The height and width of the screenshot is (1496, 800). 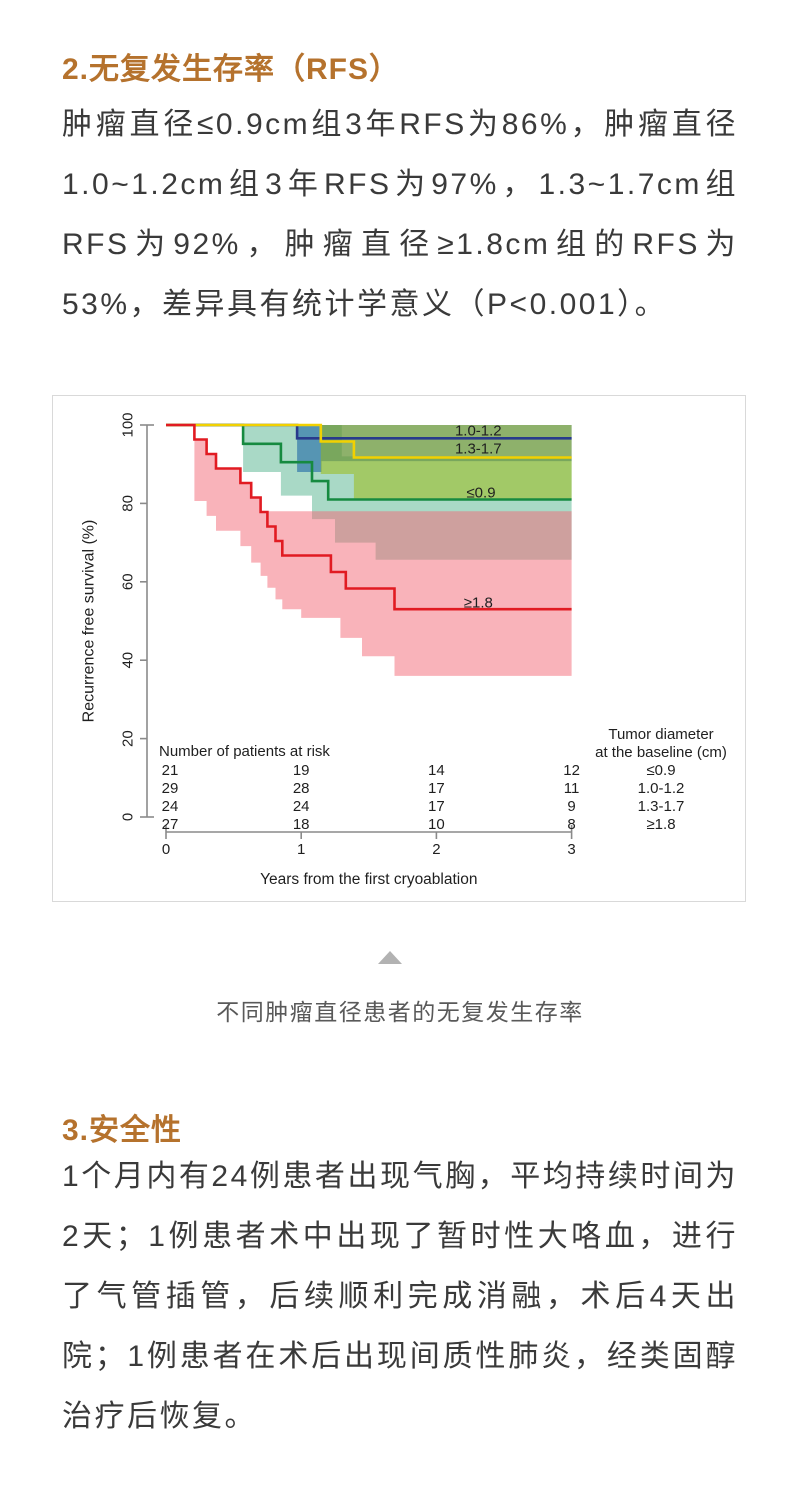 I want to click on section-heading-safety: 3.安全性, so click(x=122, y=1130).